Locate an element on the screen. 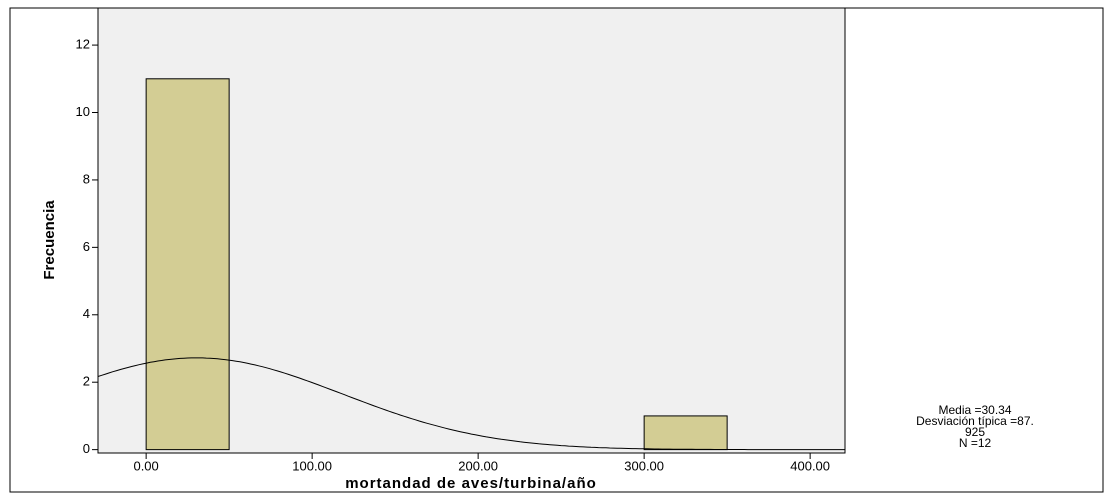  stats-text: N =12 is located at coordinates (975, 443).